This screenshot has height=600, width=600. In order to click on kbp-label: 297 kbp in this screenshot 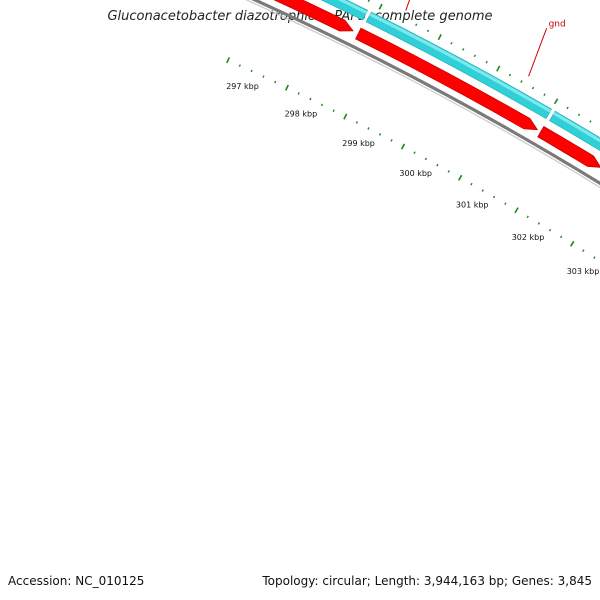, I will do `click(242, 86)`.